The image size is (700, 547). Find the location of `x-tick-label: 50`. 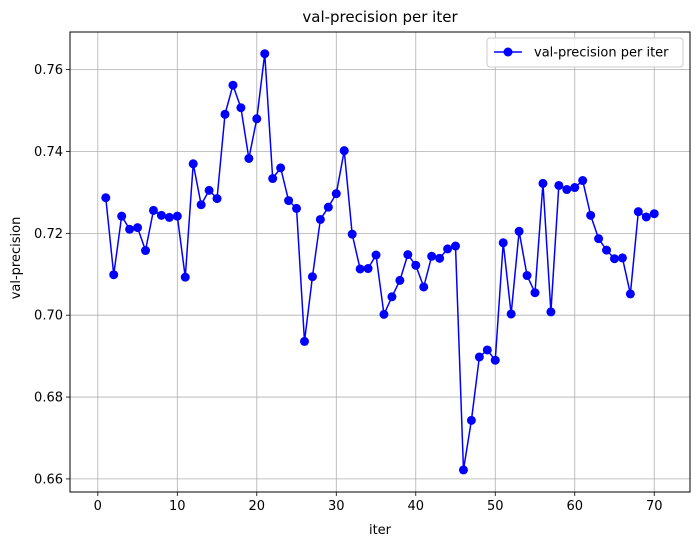

x-tick-label: 50 is located at coordinates (495, 506).